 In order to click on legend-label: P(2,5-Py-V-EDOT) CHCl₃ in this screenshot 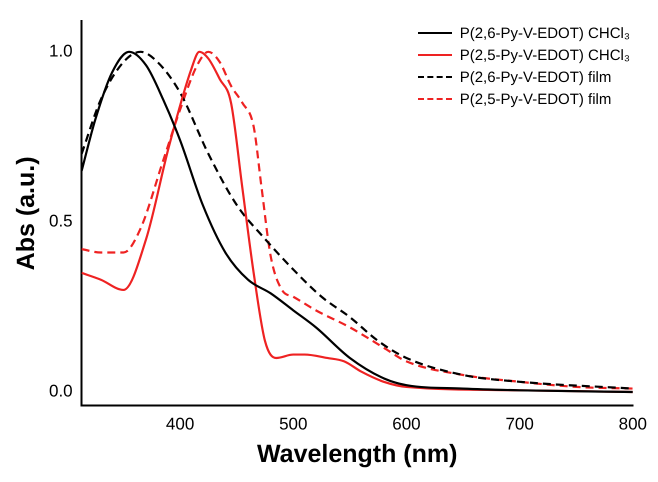, I will do `click(545, 55)`.